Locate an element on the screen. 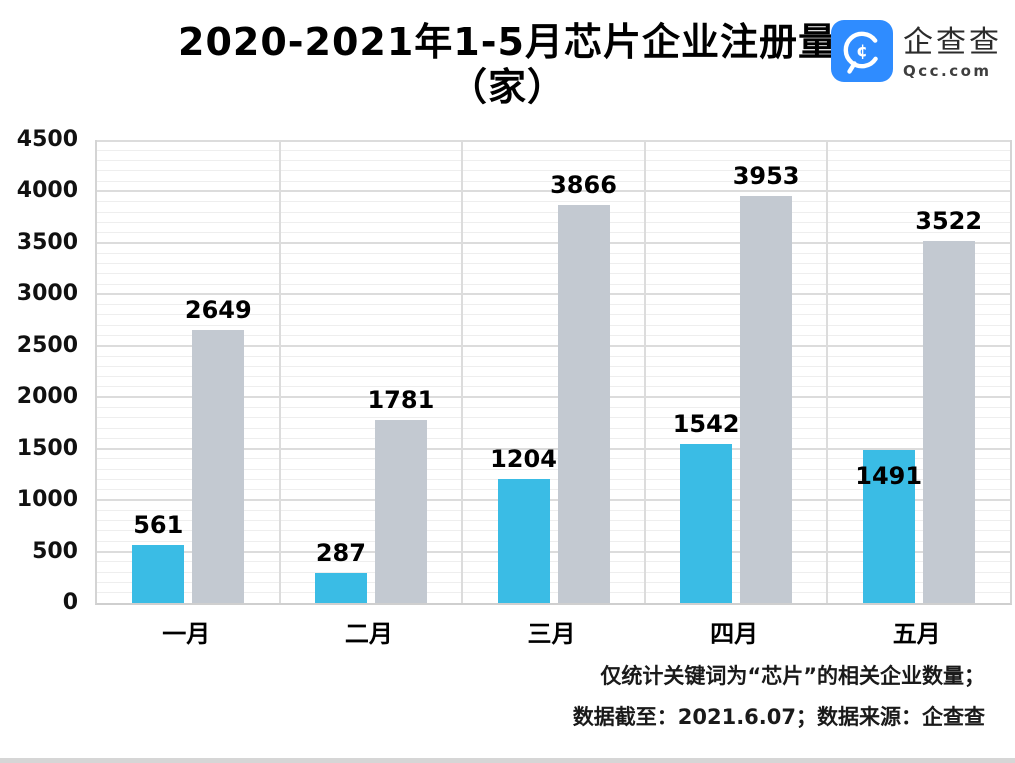 The width and height of the screenshot is (1015, 763). bar-value-label: 1781 is located at coordinates (401, 399).